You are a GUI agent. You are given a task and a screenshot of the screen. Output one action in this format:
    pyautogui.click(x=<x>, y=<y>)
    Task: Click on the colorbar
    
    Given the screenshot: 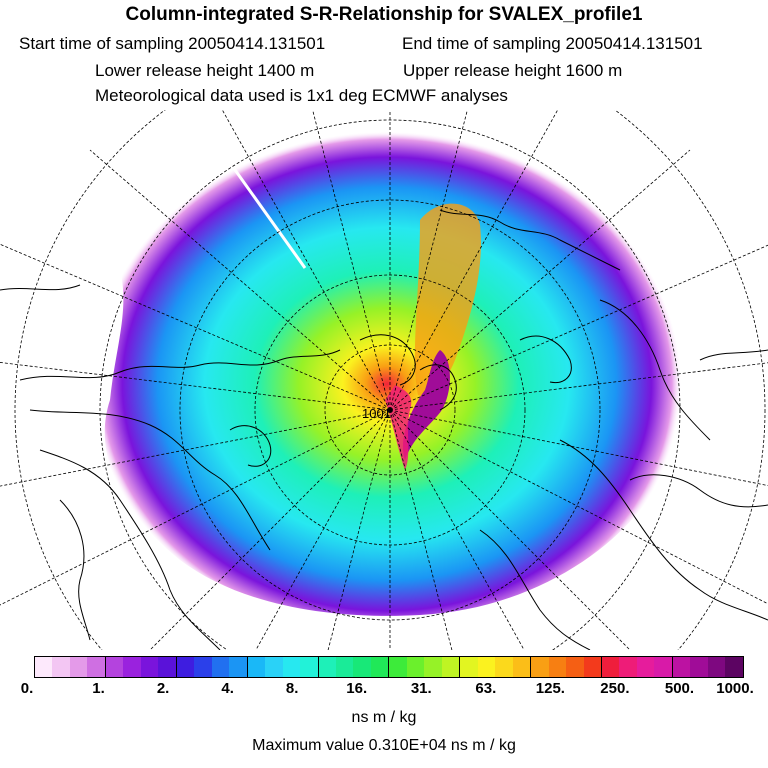 What is the action you would take?
    pyautogui.click(x=389, y=667)
    